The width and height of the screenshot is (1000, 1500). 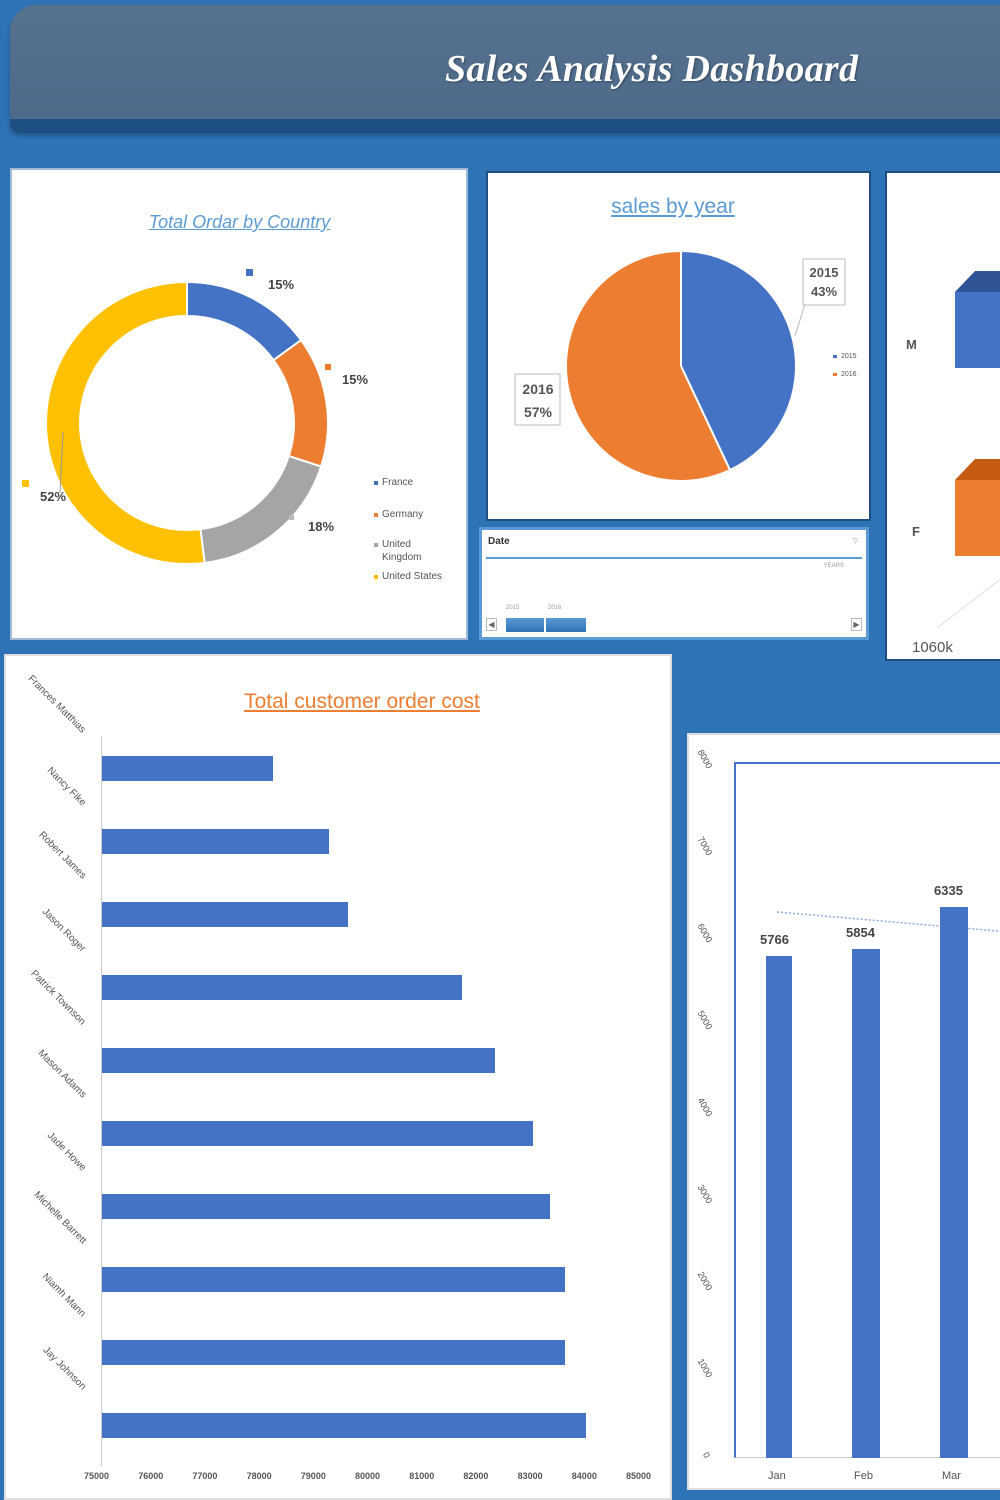 I want to click on svg-text: 57%, so click(x=538, y=412).